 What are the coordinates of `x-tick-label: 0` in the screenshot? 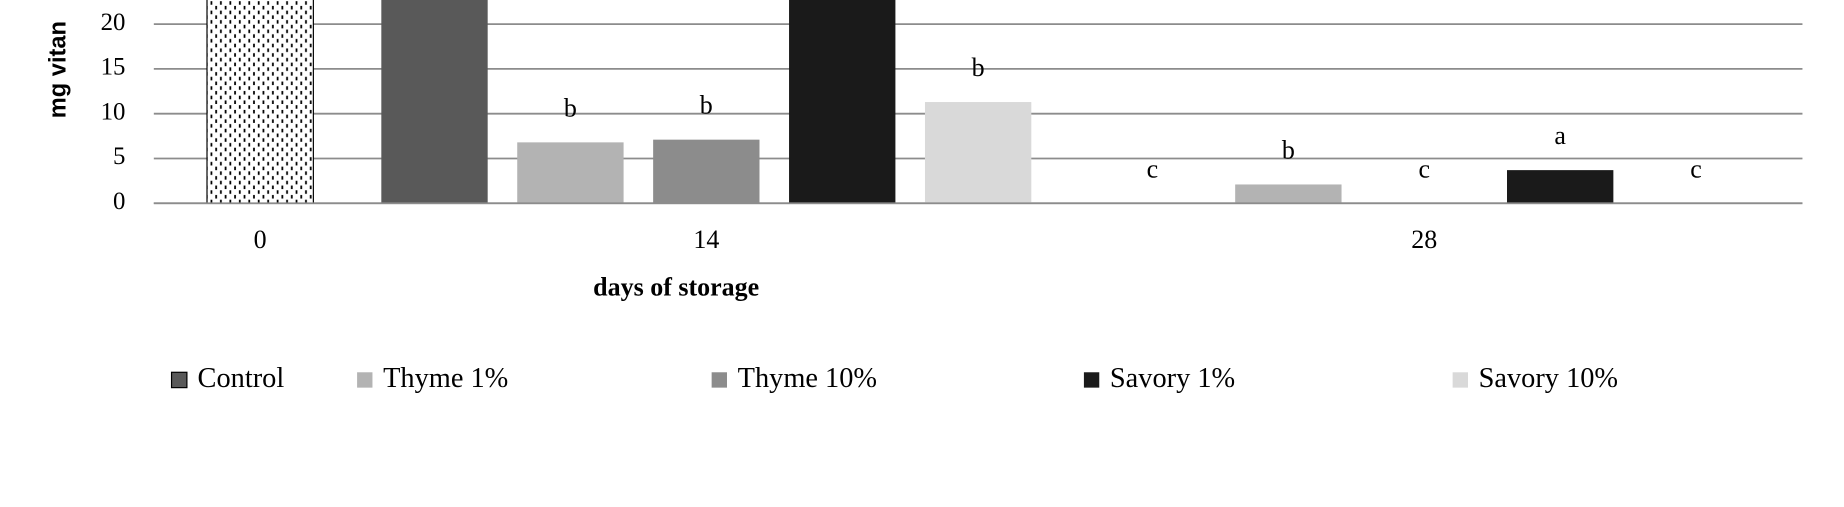 It's located at (260, 239).